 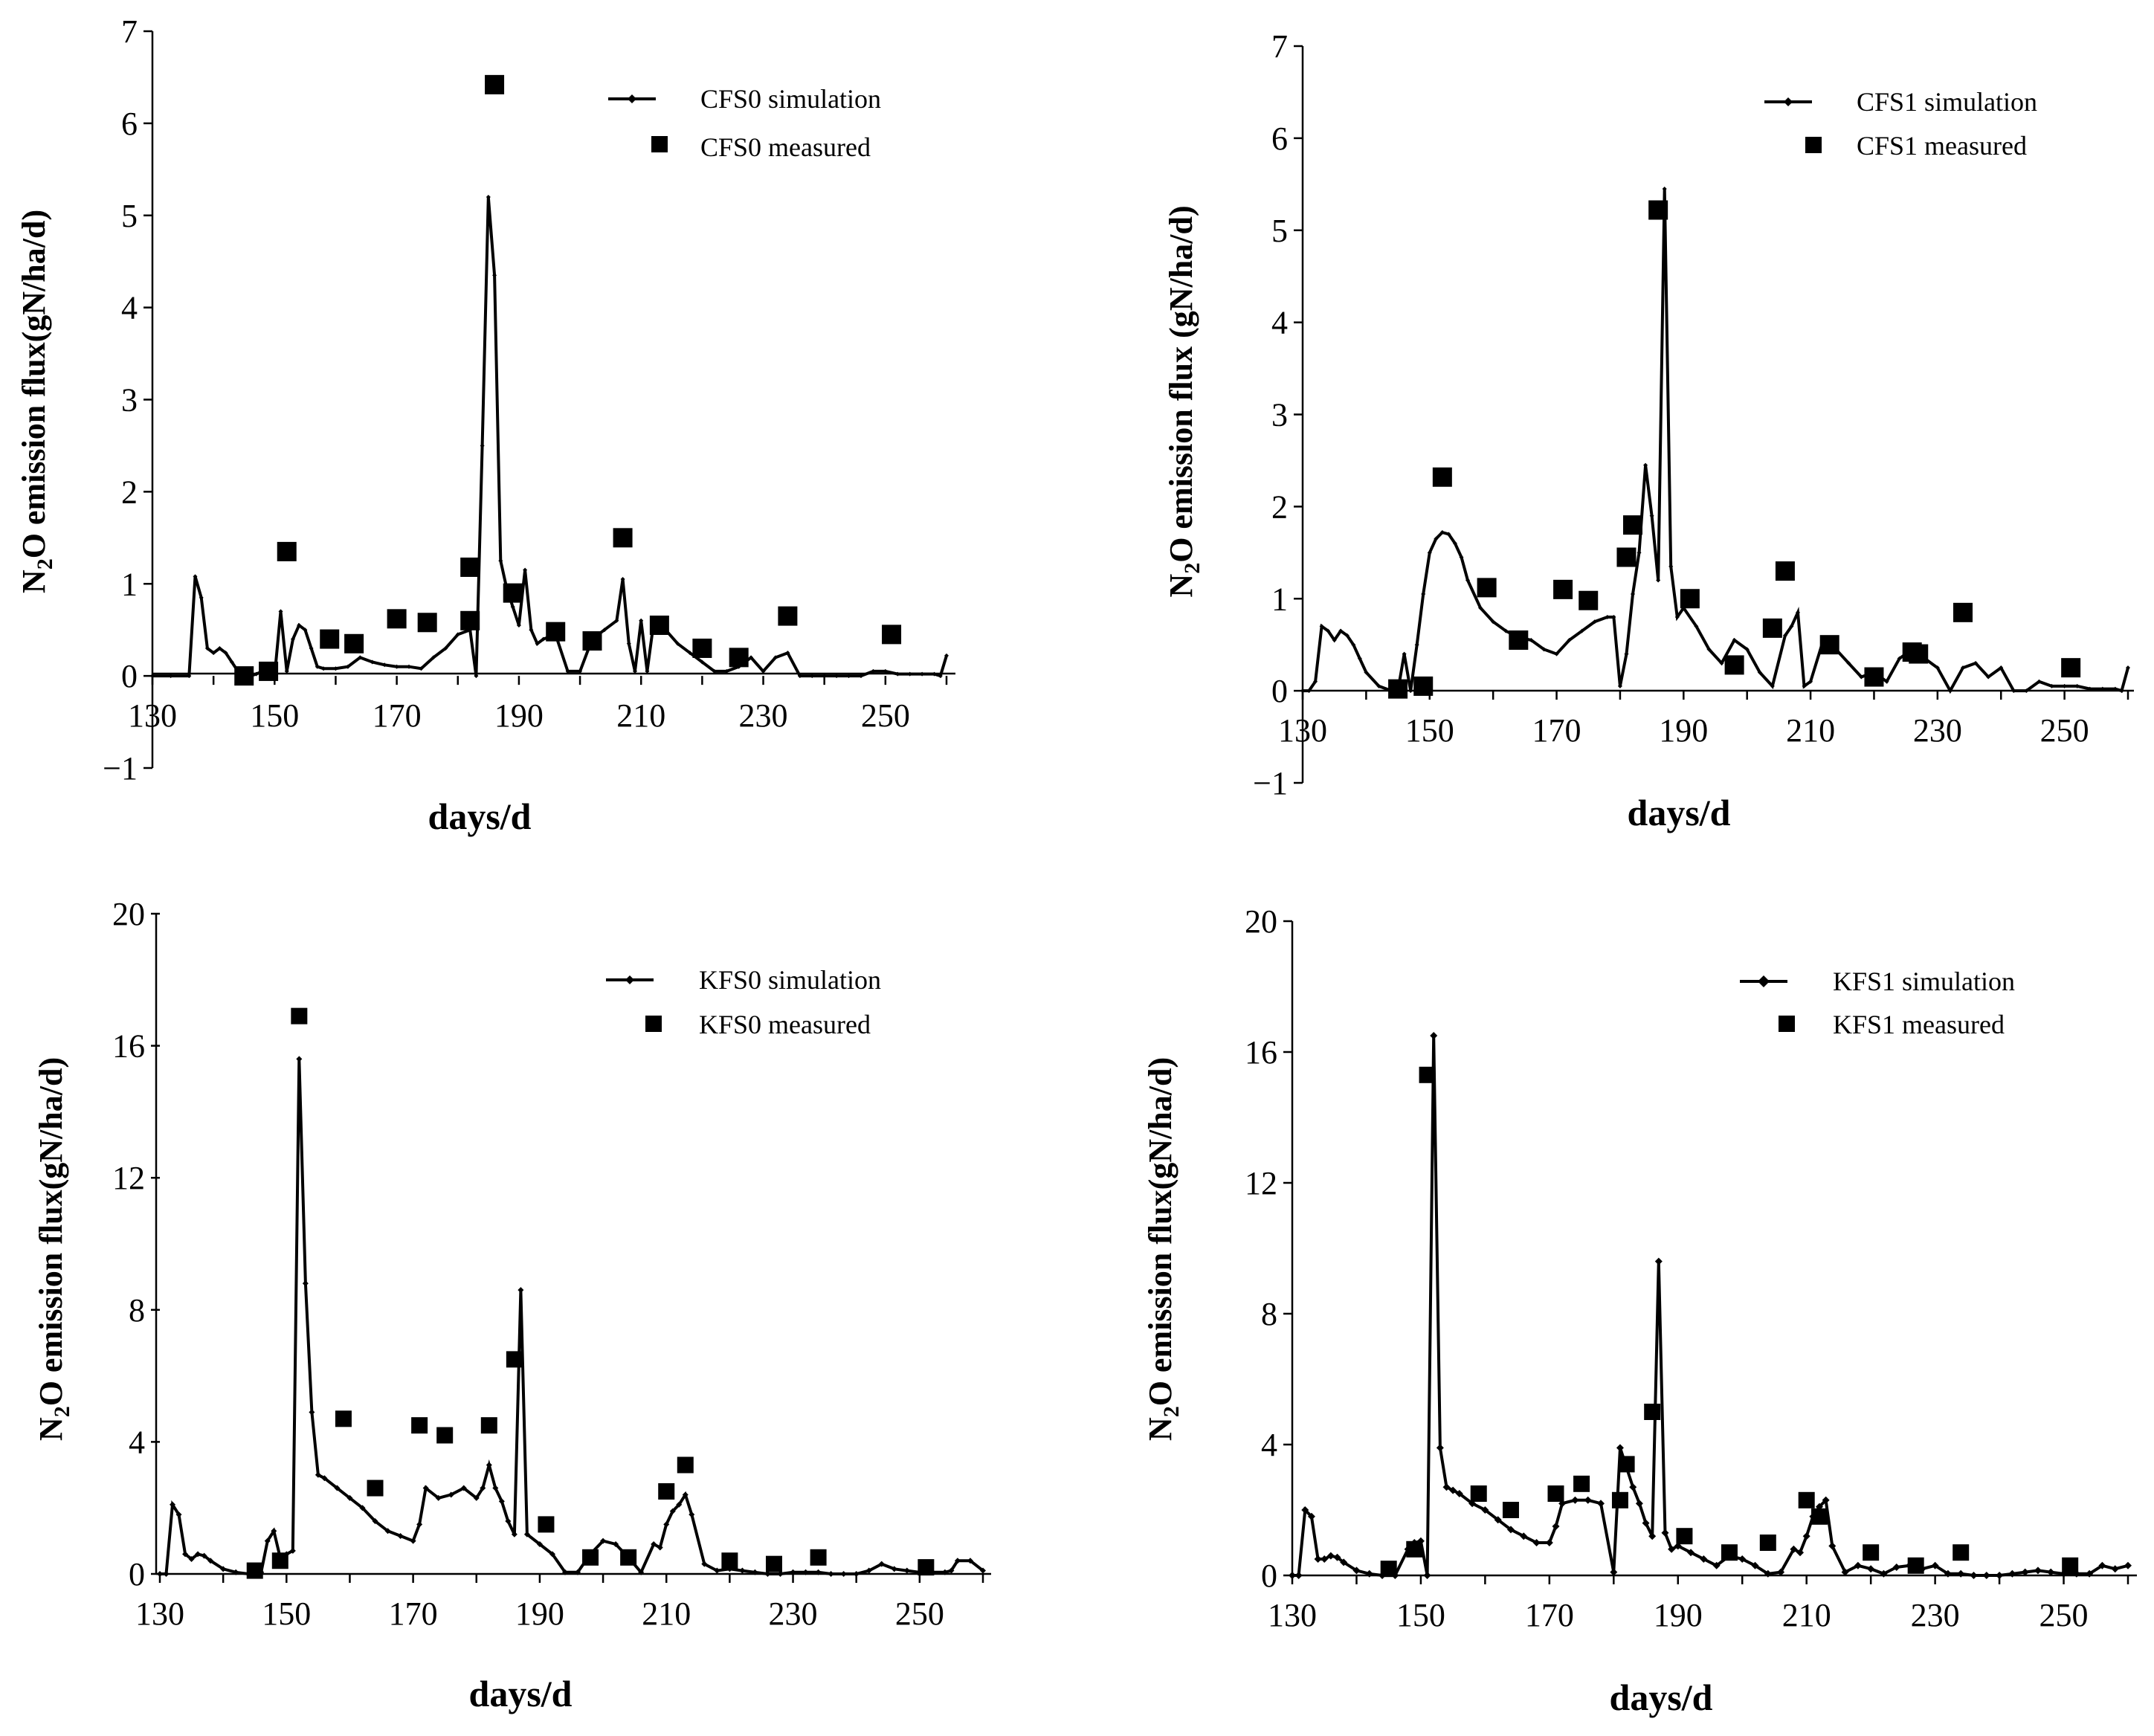 I want to click on x-tick-label-kfs1-1: 150, so click(x=1420, y=1615).